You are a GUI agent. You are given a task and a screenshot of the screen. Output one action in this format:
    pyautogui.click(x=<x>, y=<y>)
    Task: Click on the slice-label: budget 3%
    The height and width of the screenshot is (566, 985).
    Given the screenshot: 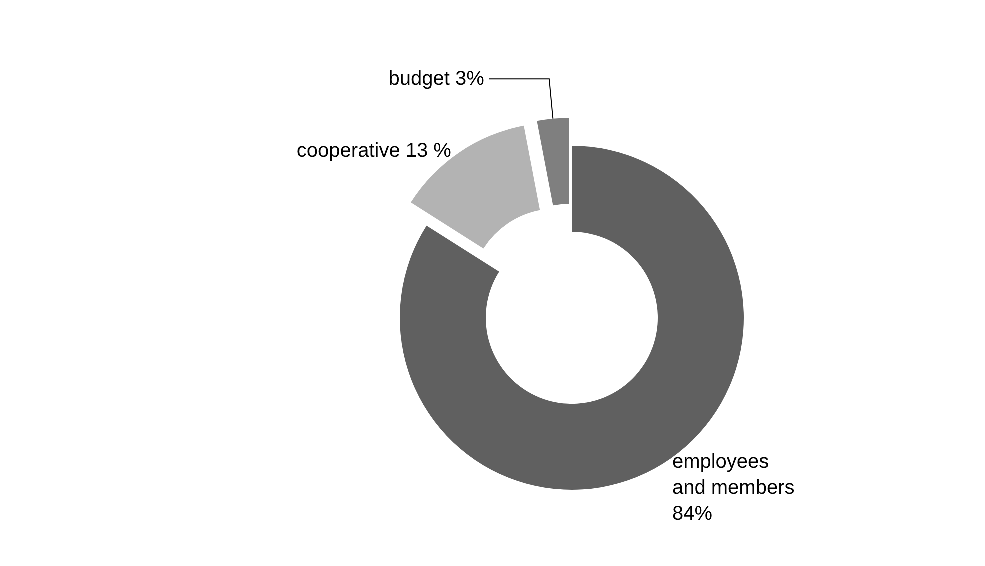 What is the action you would take?
    pyautogui.click(x=436, y=79)
    